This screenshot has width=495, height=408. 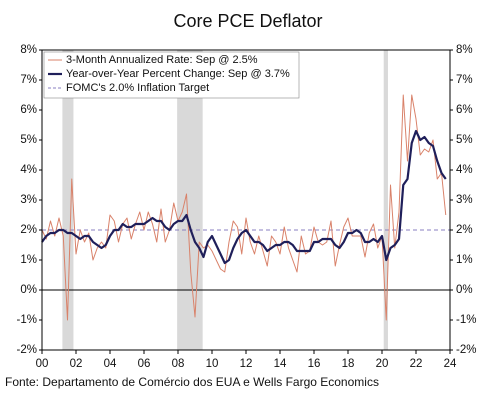 What do you see at coordinates (314, 364) in the screenshot?
I see `x-tick-label: 16` at bounding box center [314, 364].